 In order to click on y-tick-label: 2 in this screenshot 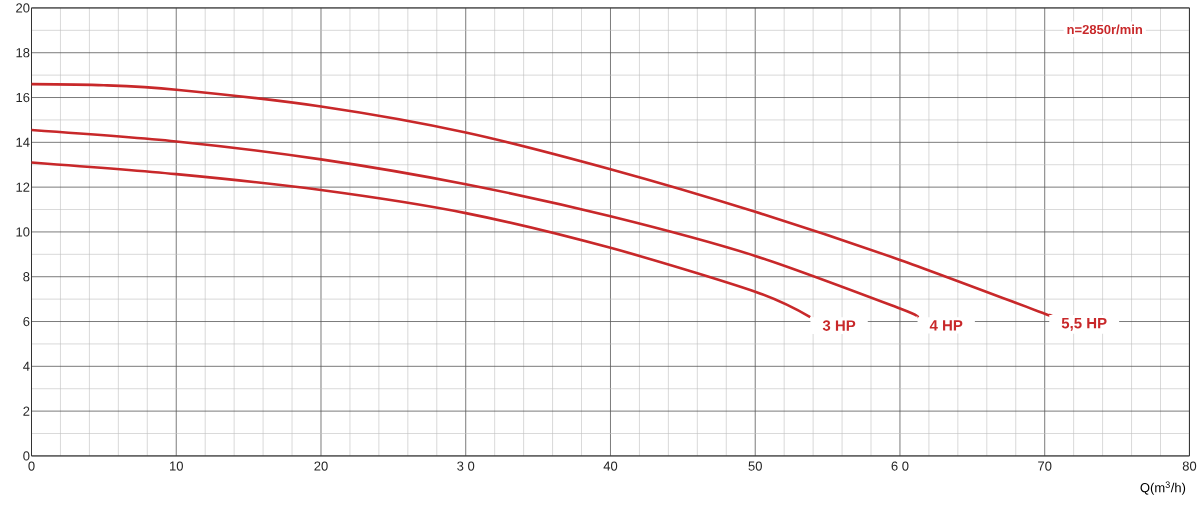, I will do `click(26, 411)`.